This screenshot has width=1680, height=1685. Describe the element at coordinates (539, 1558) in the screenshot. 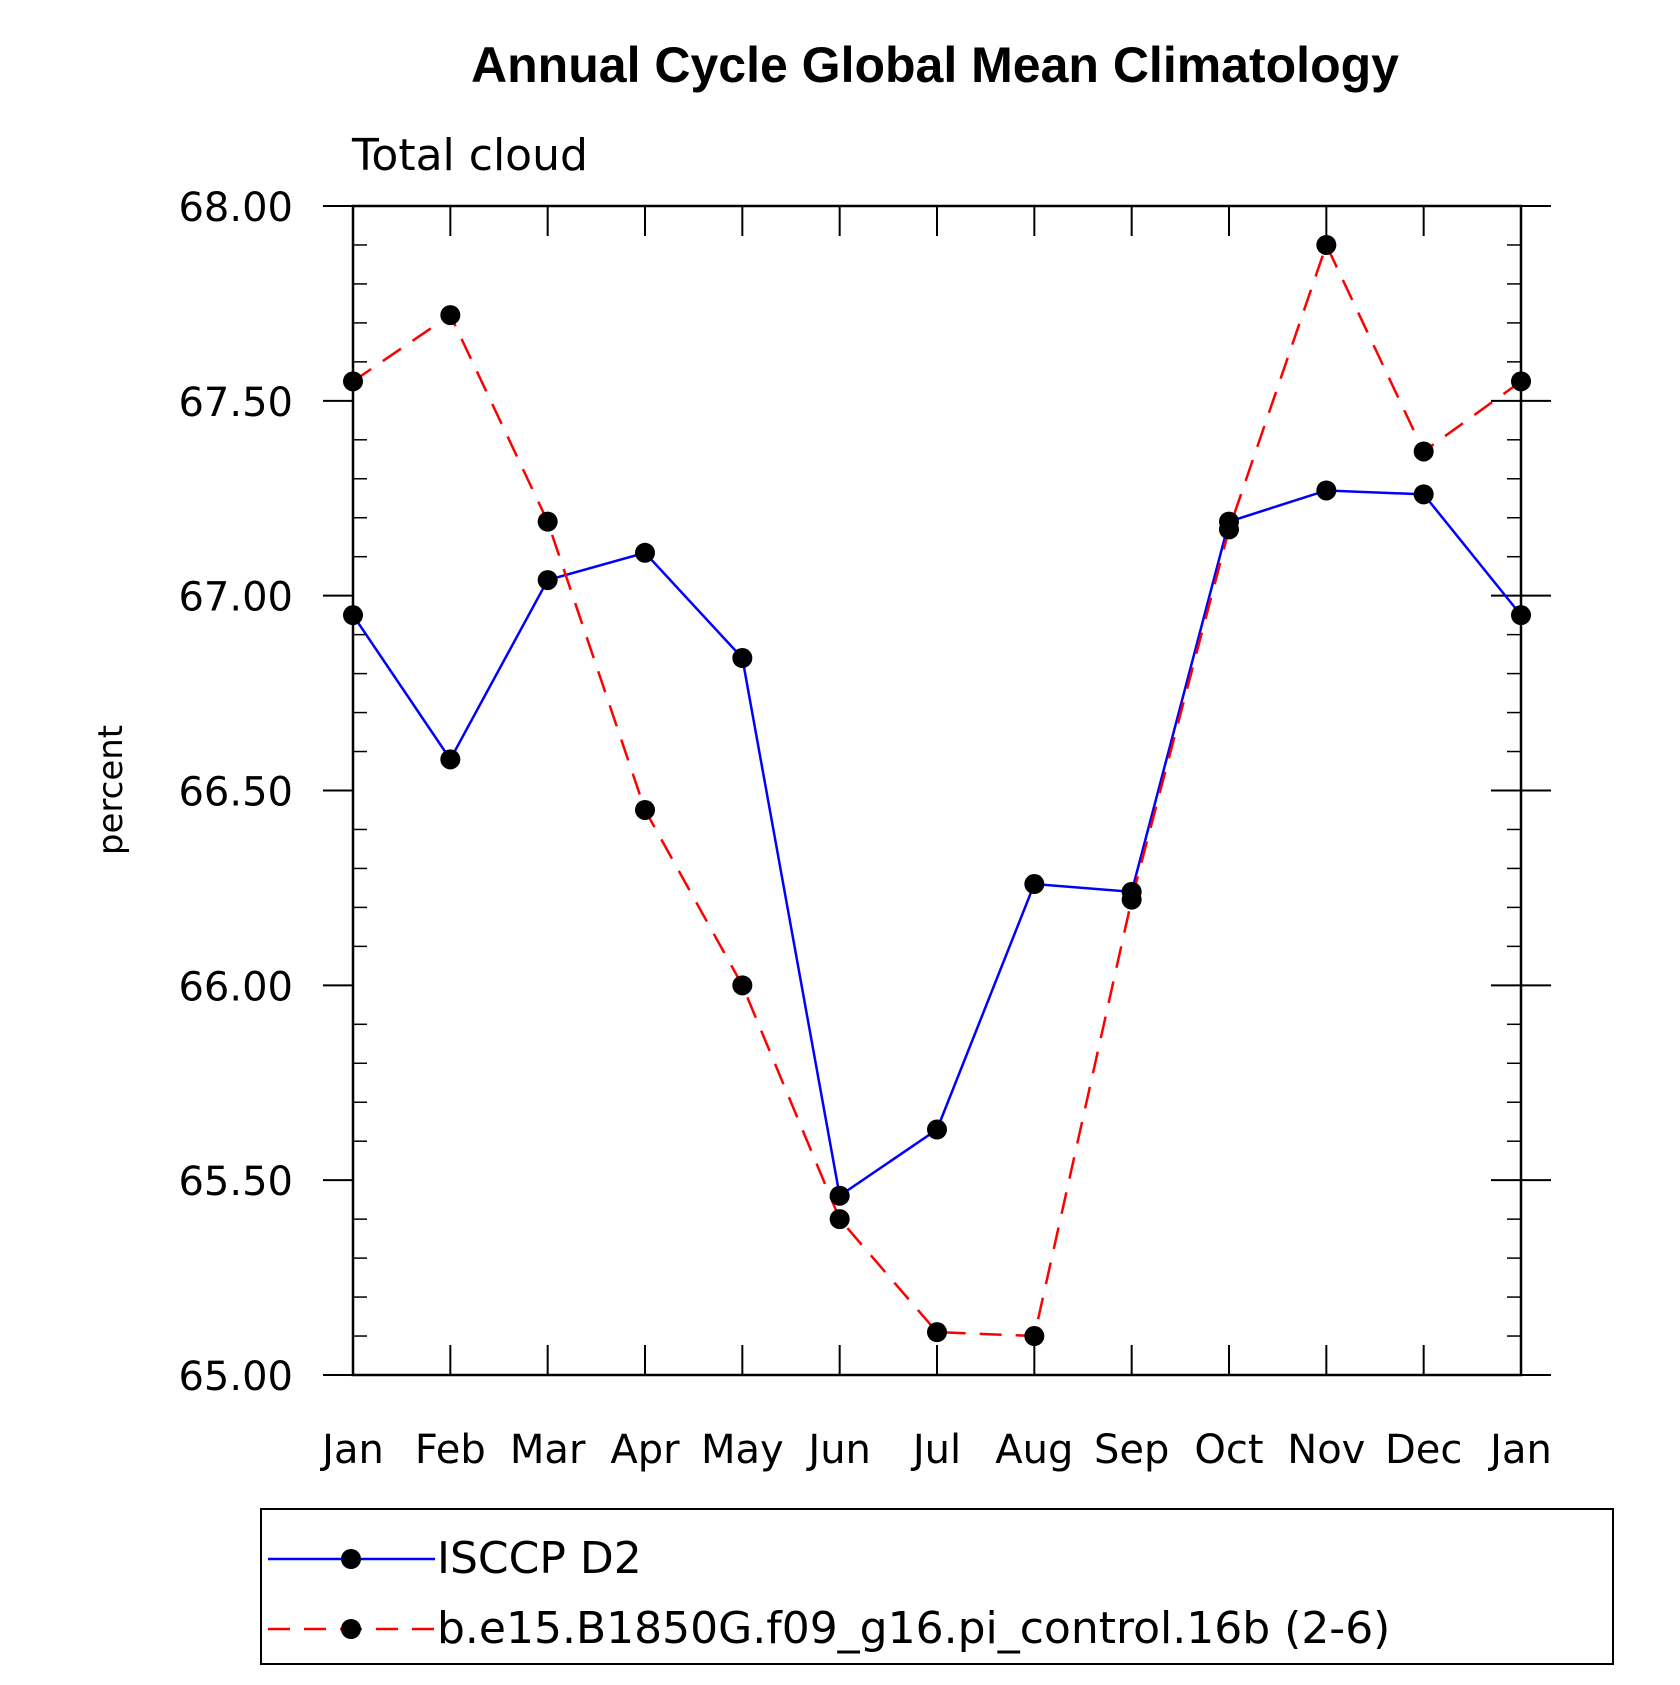

I see `legend-label-series-1: ISCCP D2` at that location.